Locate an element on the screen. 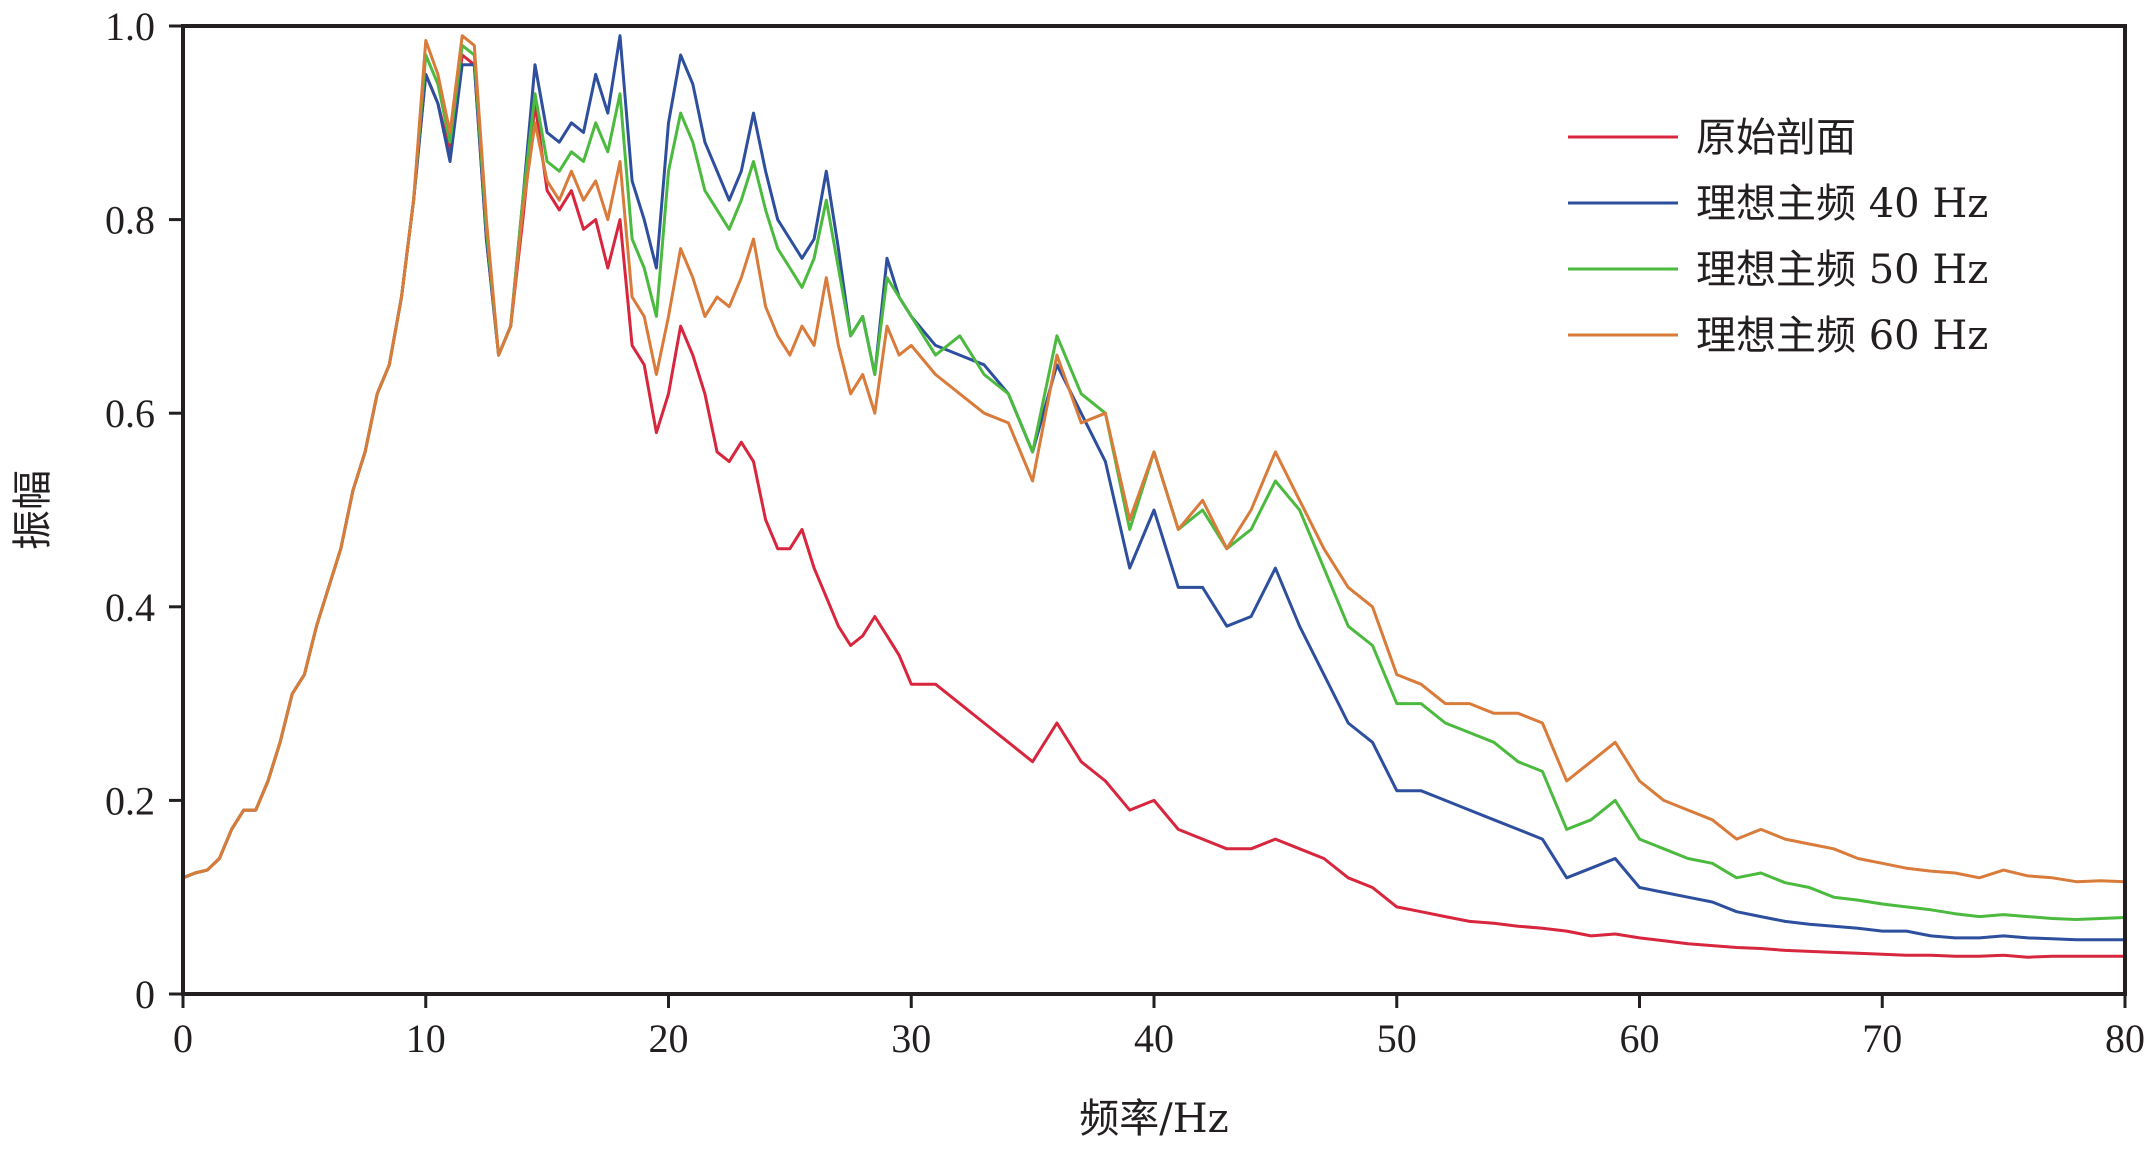 The image size is (2156, 1152). x-tick-label: 50 is located at coordinates (1397, 1038).